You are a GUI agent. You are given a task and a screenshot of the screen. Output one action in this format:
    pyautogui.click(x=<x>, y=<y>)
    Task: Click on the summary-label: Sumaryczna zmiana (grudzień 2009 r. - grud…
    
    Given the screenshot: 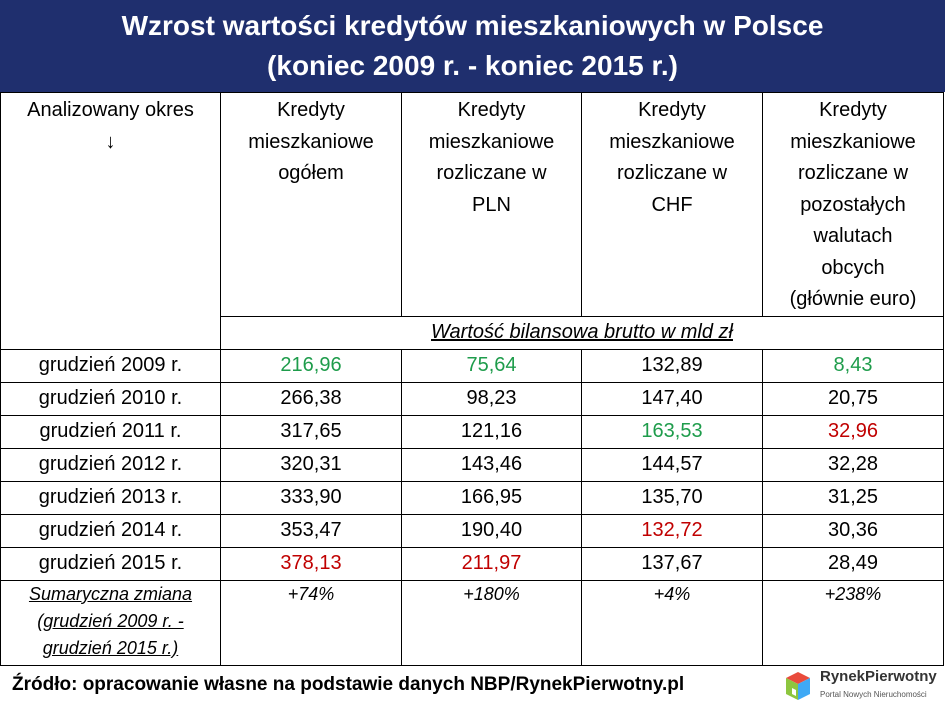 What is the action you would take?
    pyautogui.click(x=110, y=622)
    